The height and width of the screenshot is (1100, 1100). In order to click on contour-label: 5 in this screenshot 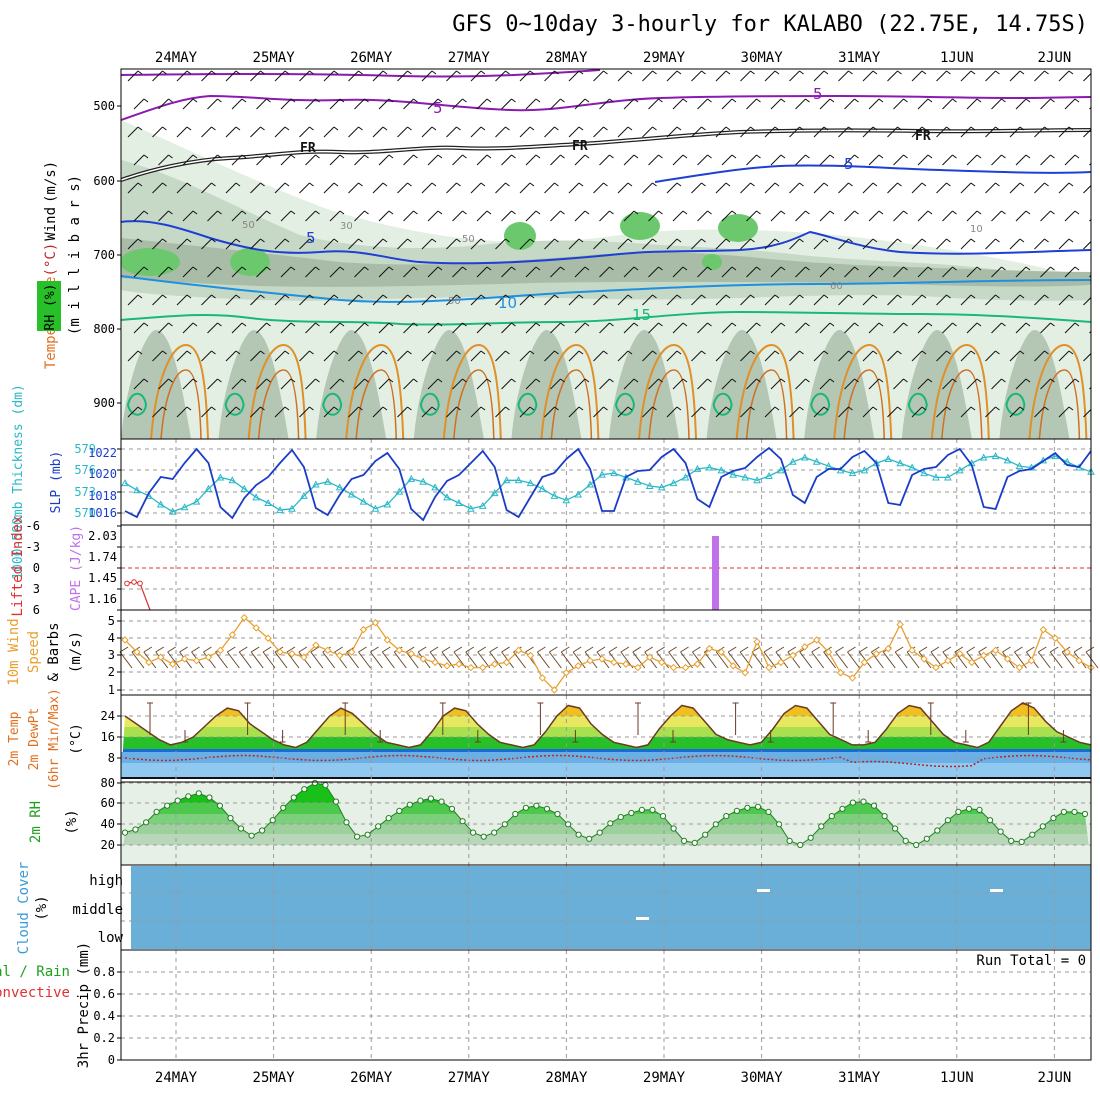, I will do `click(438, 108)`.